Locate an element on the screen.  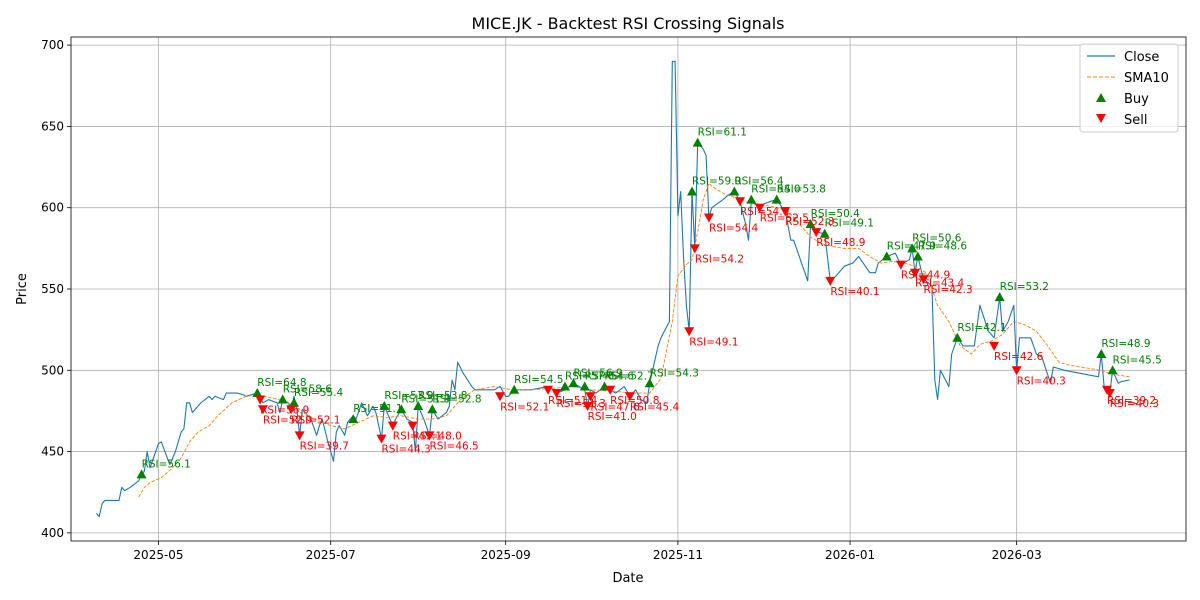
y-tick-label: 650 is located at coordinates (52, 126).